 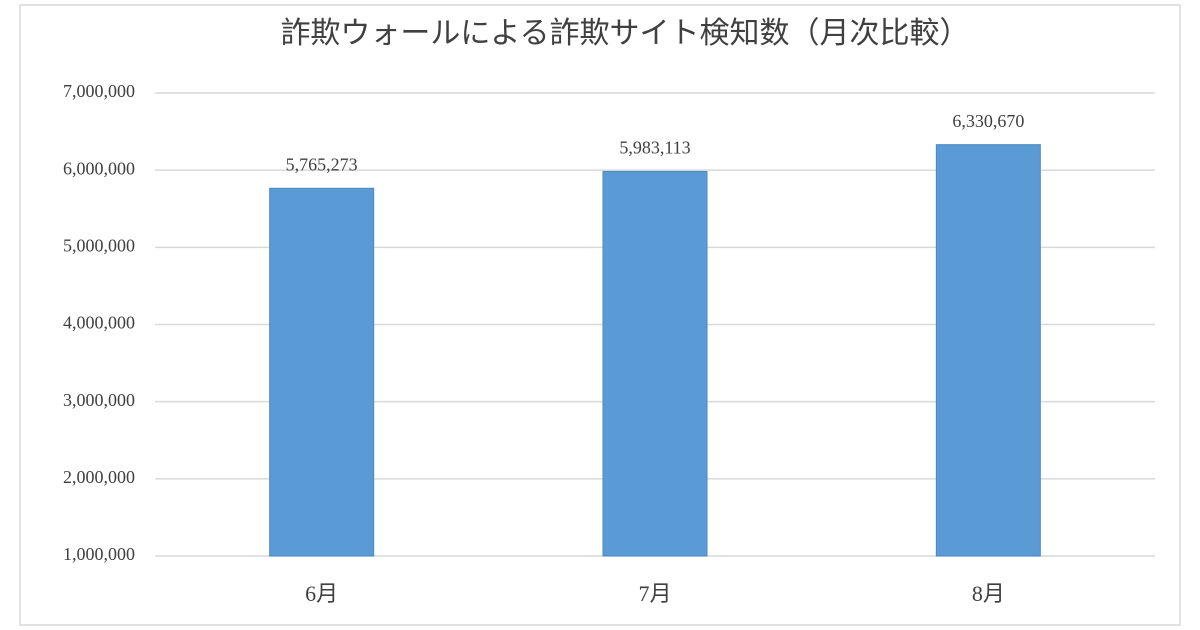 What do you see at coordinates (99, 477) in the screenshot?
I see `y-tick-label: 2,000,000` at bounding box center [99, 477].